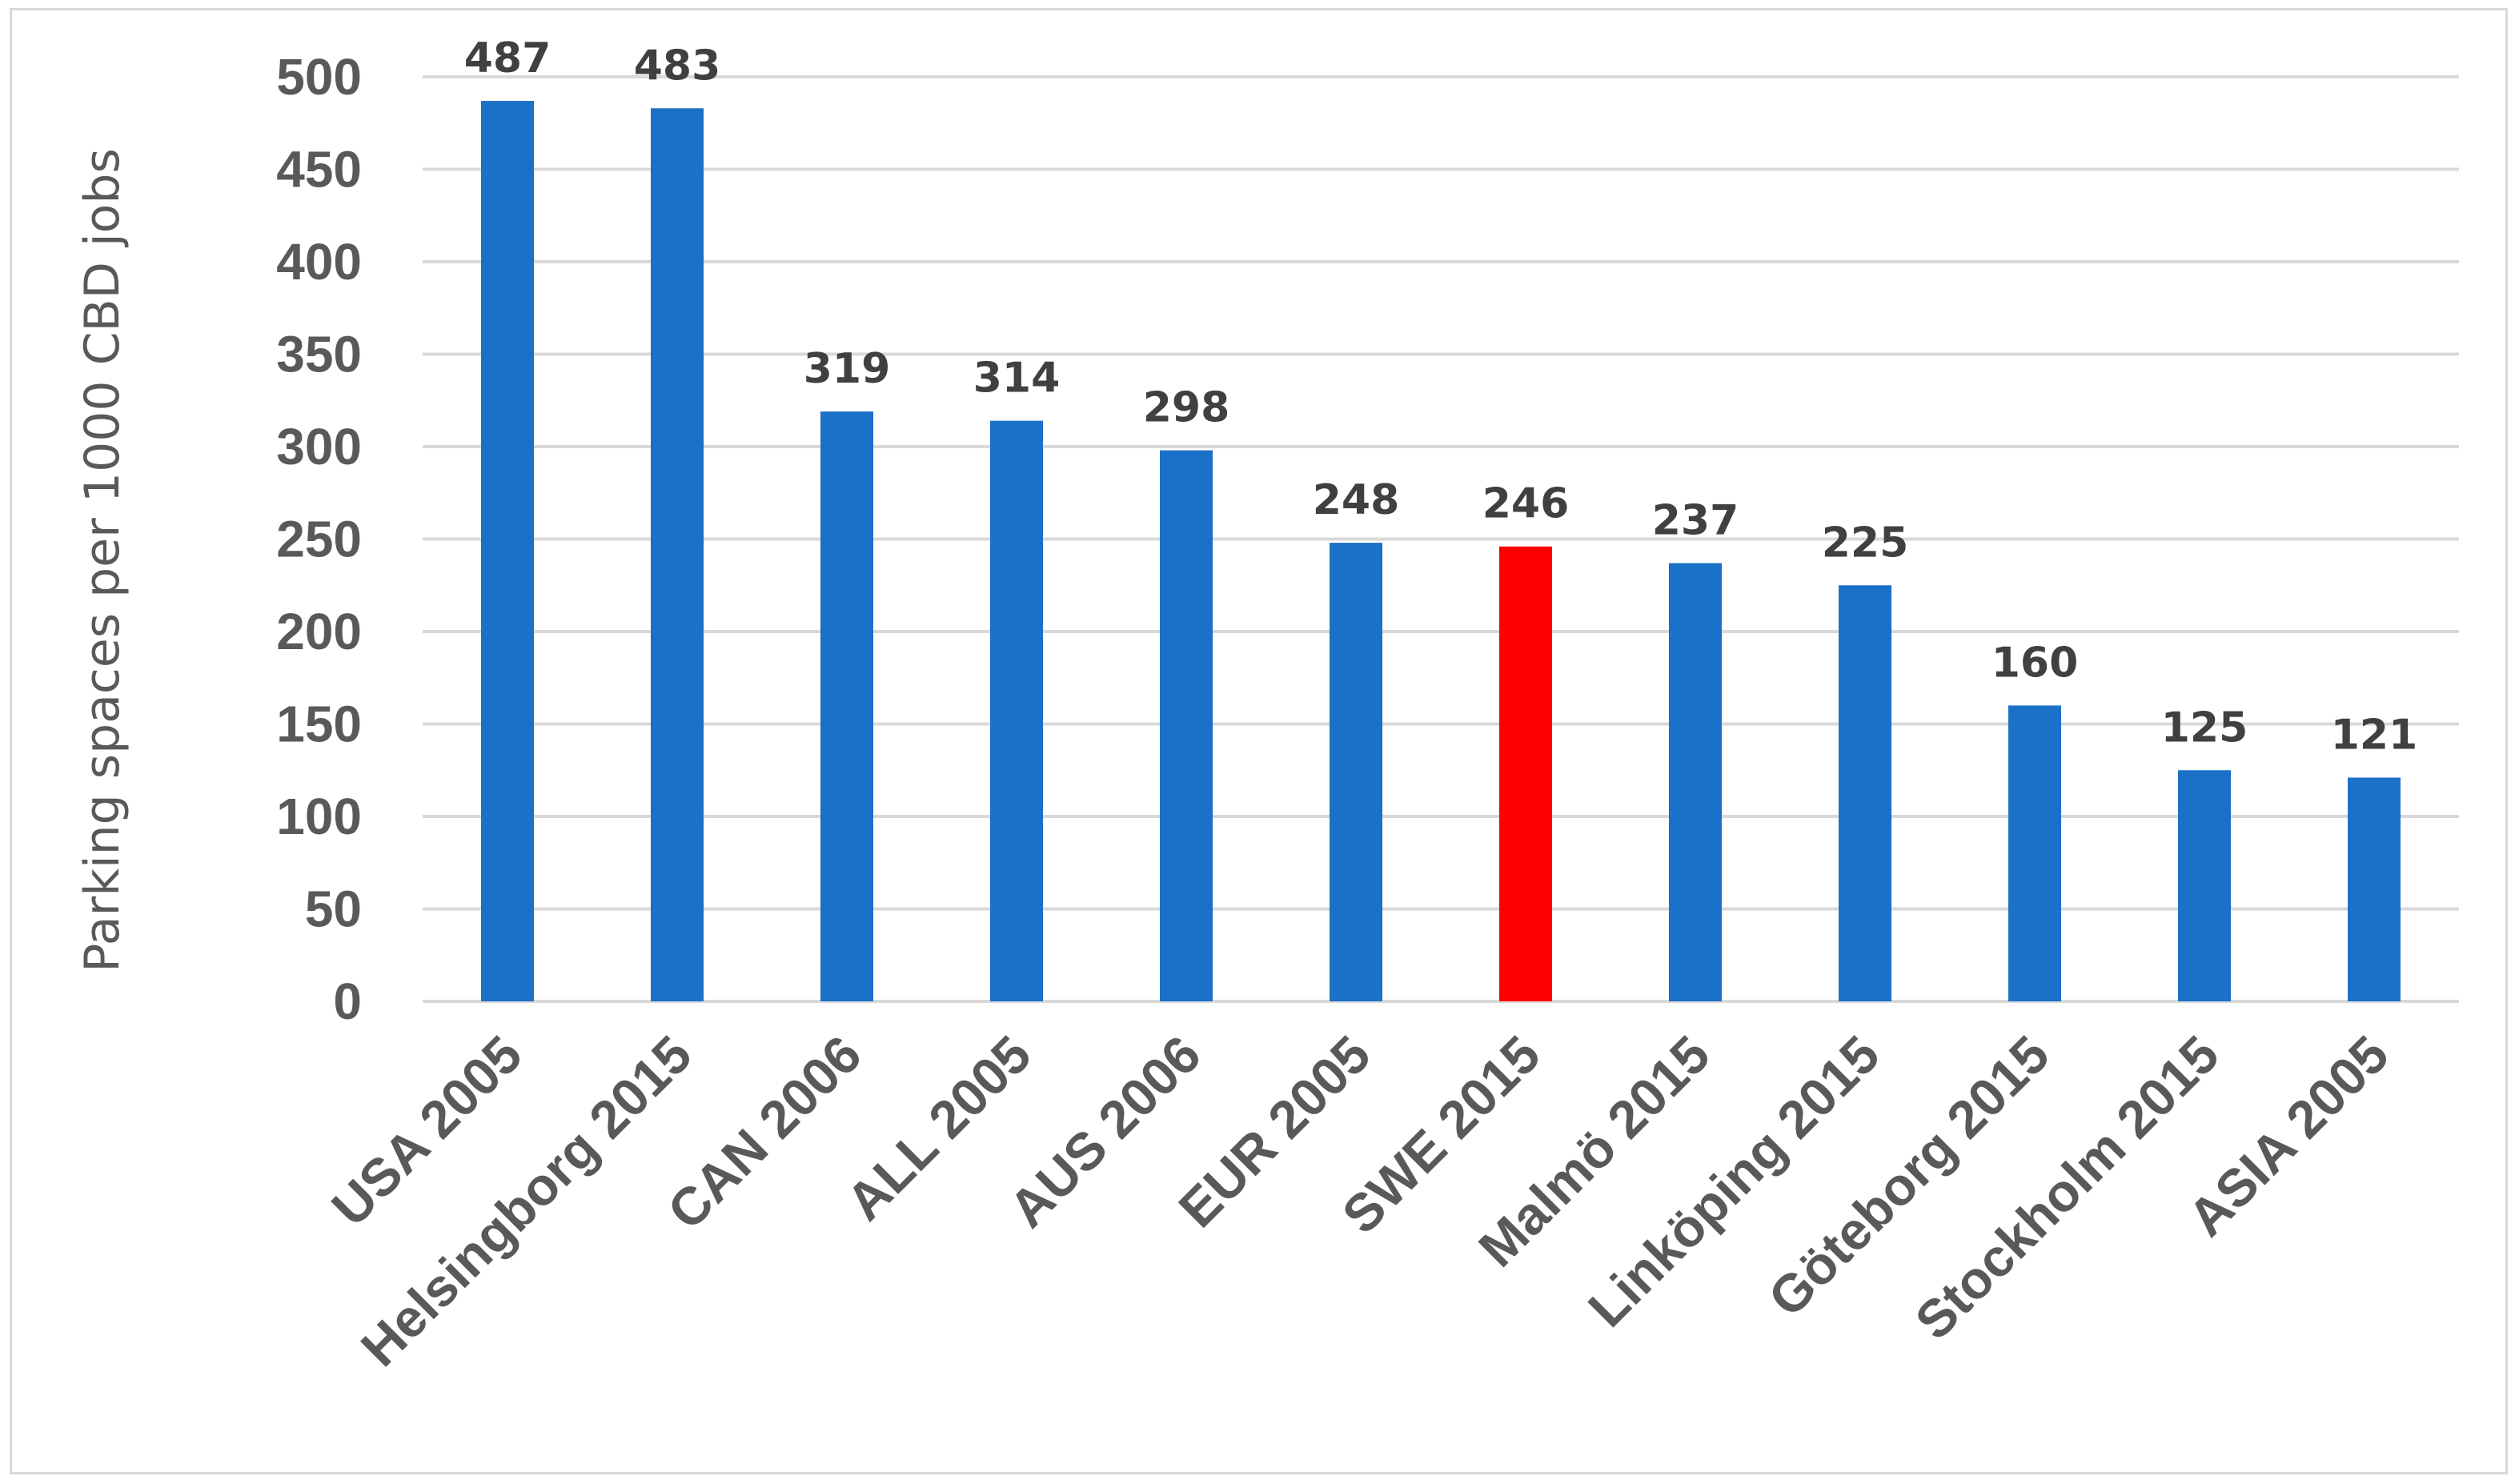  What do you see at coordinates (319, 77) in the screenshot?
I see `y-tick-label: 500` at bounding box center [319, 77].